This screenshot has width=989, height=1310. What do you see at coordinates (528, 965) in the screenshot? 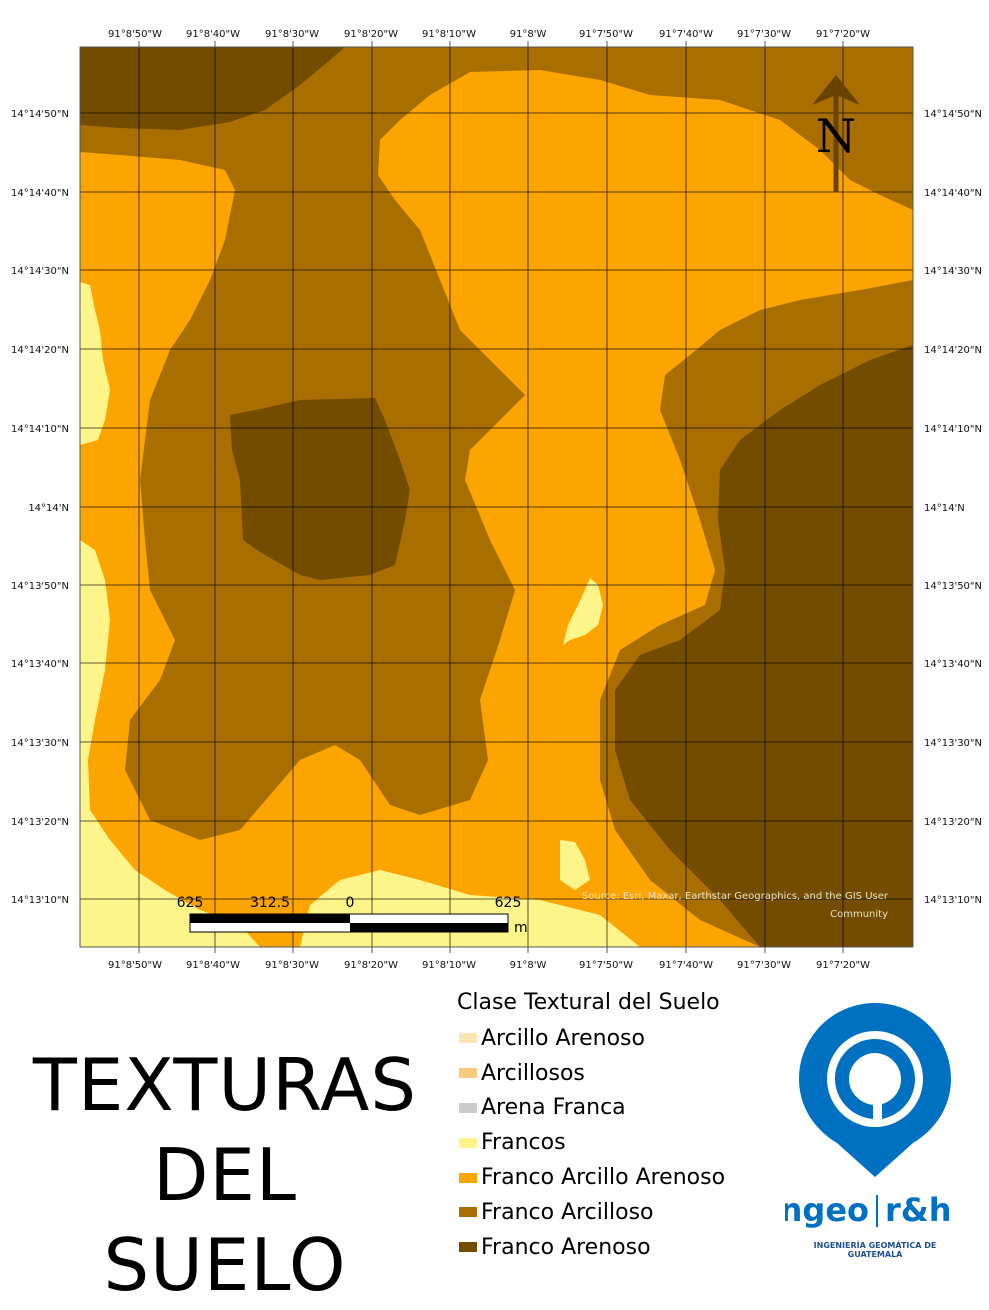
I see `lon-label-bottom: 91°8'W` at bounding box center [528, 965].